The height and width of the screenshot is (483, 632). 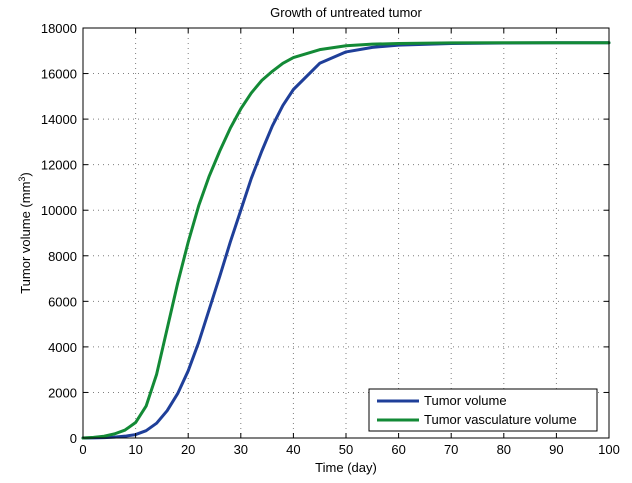 I want to click on legend-label-tumor-vasculature-volume: Tumor vasculature volume, so click(x=500, y=419).